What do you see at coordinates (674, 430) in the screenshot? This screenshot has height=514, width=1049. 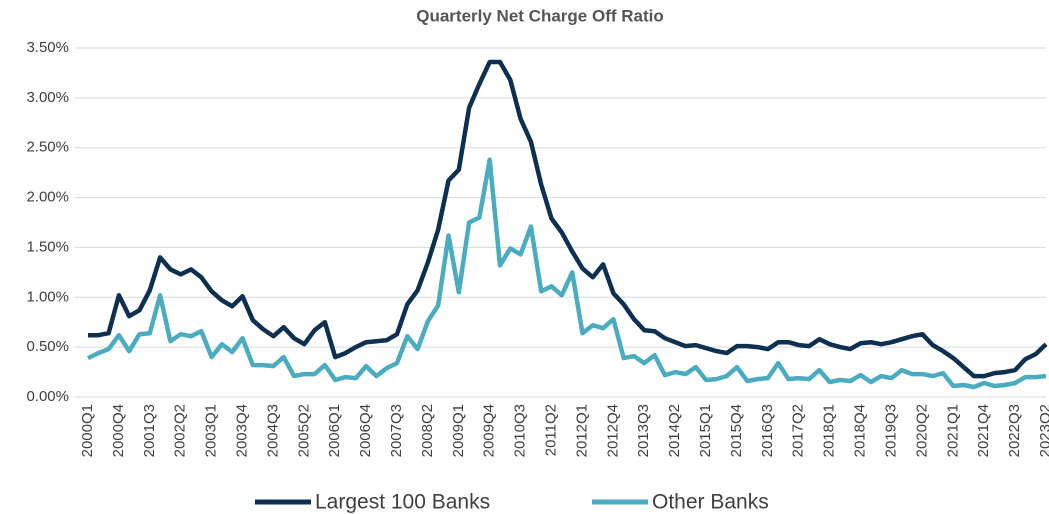 I see `x-tick-label: 2014Q2` at bounding box center [674, 430].